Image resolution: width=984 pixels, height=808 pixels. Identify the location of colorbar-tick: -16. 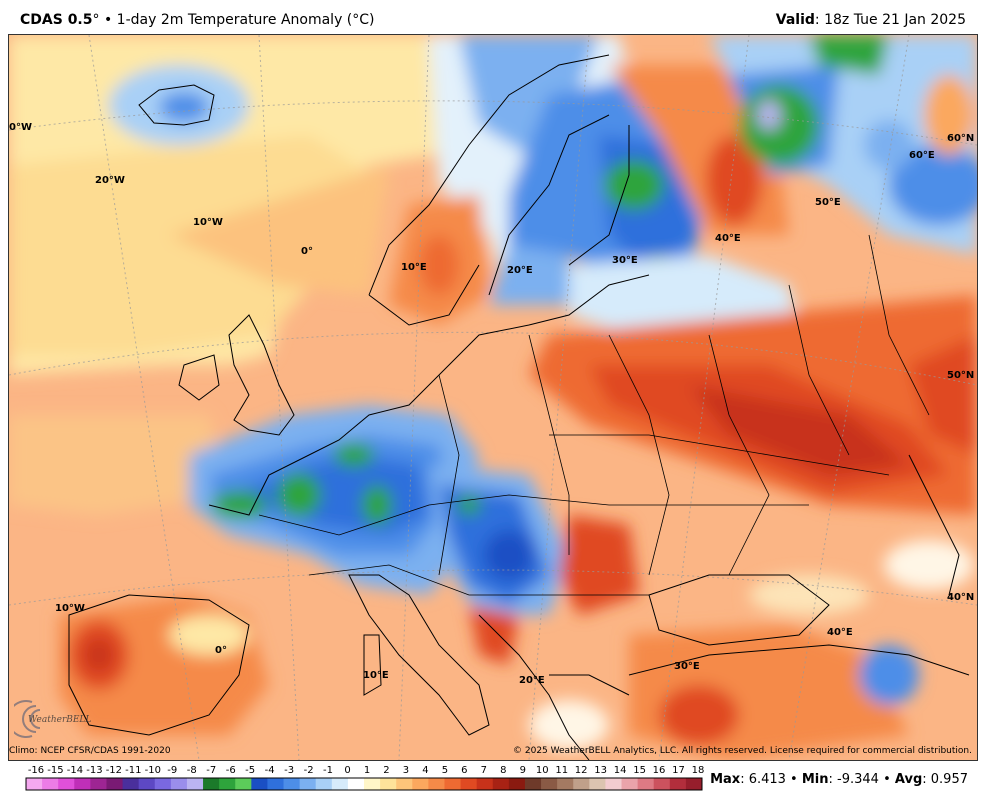
(36, 770).